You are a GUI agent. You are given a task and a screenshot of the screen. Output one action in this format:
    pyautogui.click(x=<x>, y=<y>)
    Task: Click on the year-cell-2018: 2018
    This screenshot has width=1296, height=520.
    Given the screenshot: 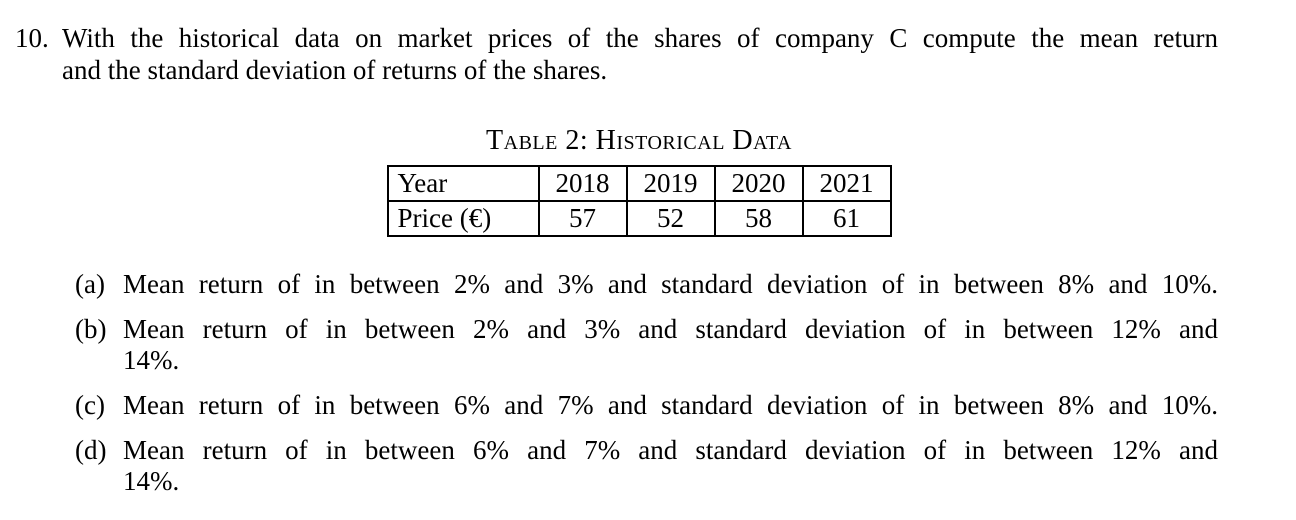 What is the action you would take?
    pyautogui.click(x=582, y=183)
    